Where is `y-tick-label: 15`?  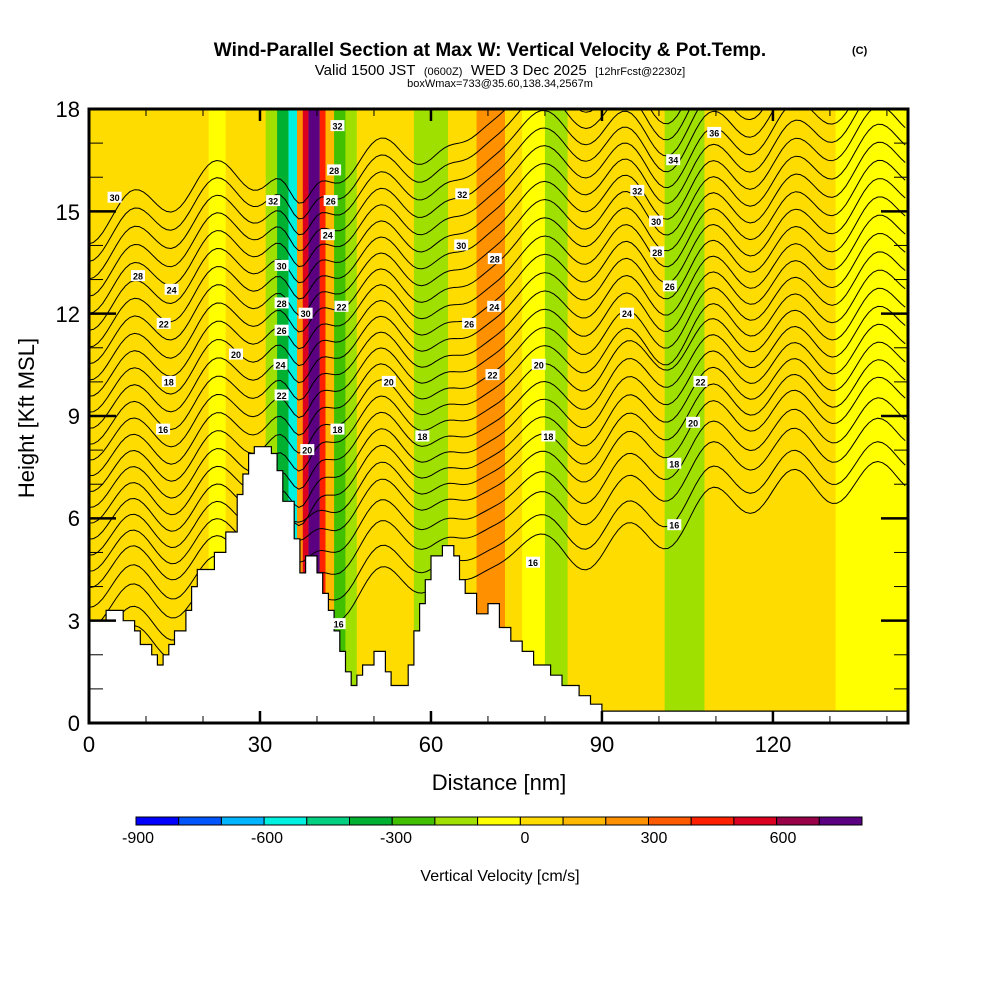
y-tick-label: 15 is located at coordinates (68, 212).